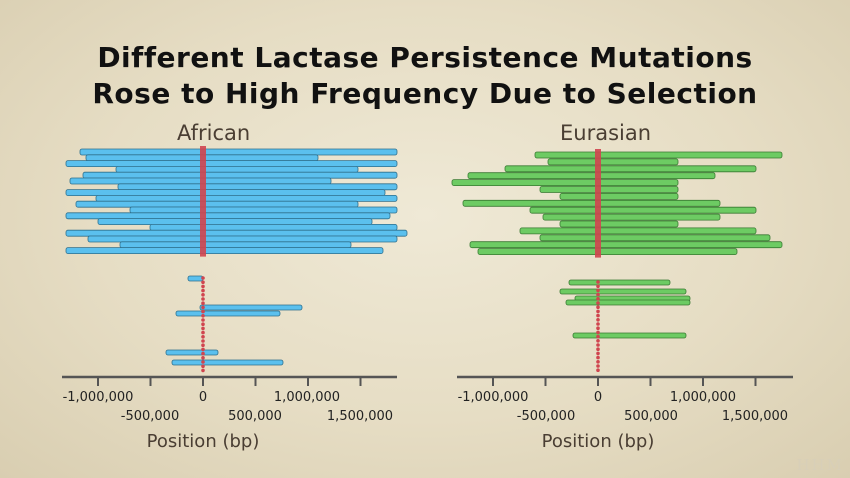 The height and width of the screenshot is (478, 850). Describe the element at coordinates (598, 203) in the screenshot. I see `eurasian-mutation-band` at that location.